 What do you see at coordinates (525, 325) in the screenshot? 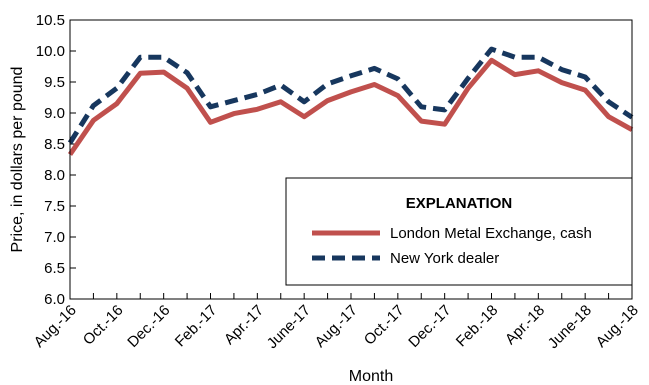
I see `x-tick-label: Apr.-18` at bounding box center [525, 325].